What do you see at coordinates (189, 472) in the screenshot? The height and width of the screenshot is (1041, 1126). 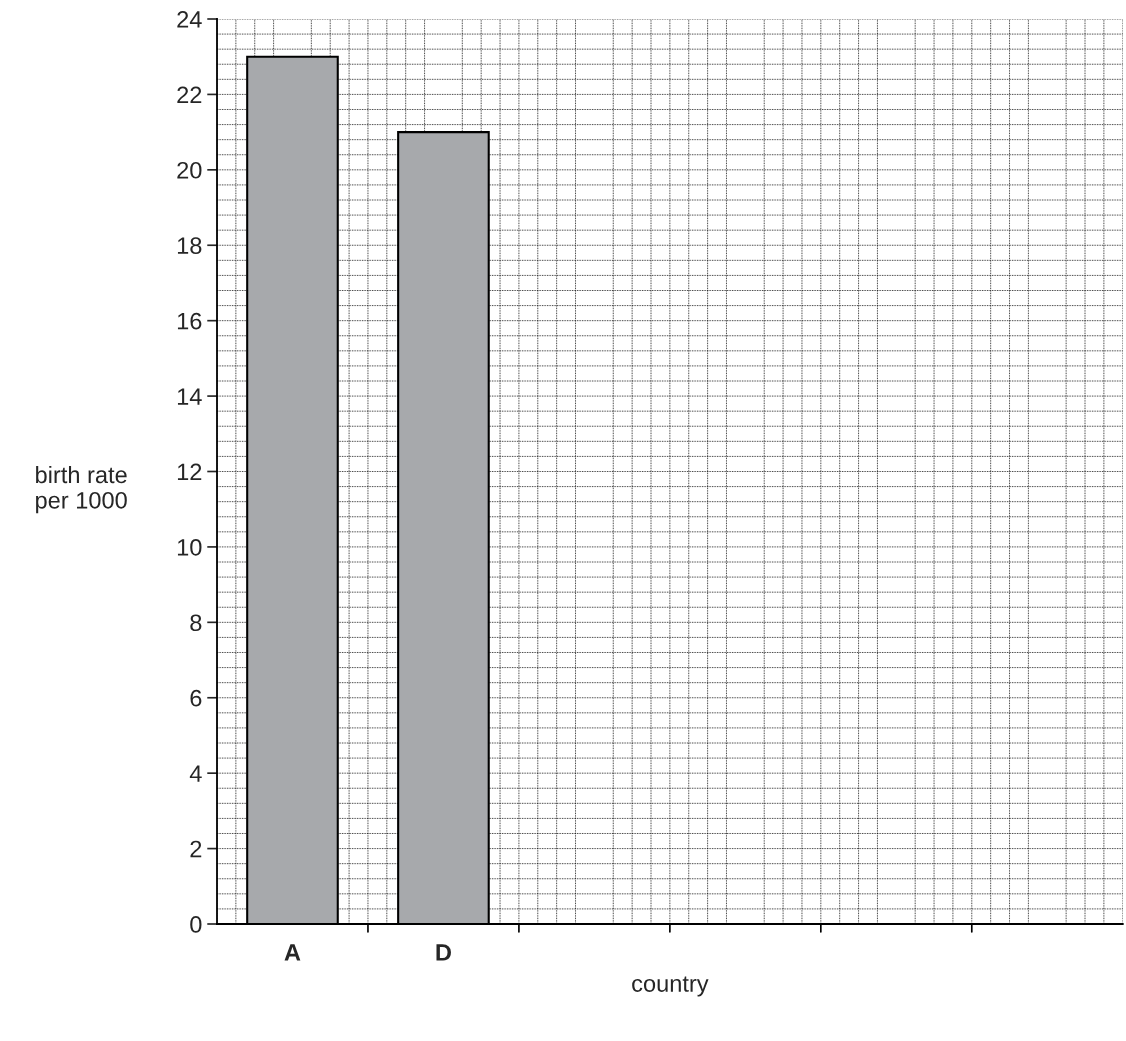 I see `y-tick-label: 12` at bounding box center [189, 472].